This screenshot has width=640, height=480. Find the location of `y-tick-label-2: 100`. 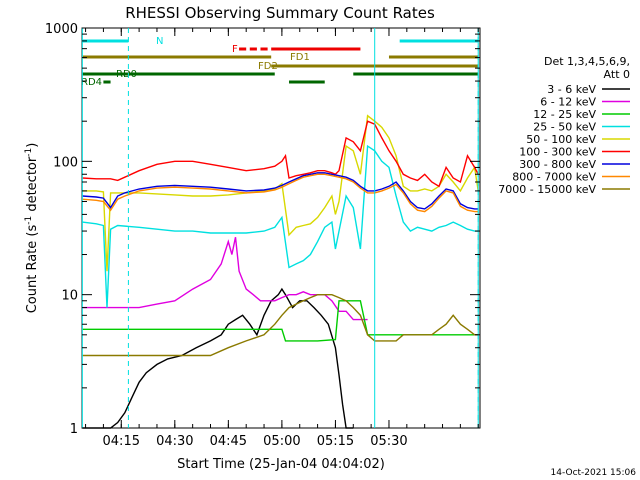

y-tick-label-2: 100 is located at coordinates (65, 162).